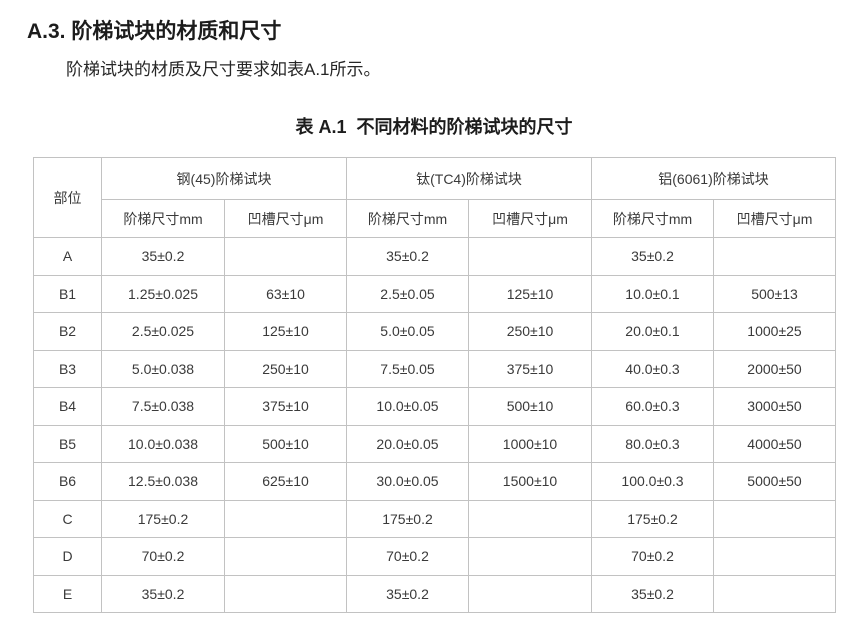 This screenshot has width=864, height=640. What do you see at coordinates (652, 293) in the screenshot?
I see `table-cell: 10.0±0.1` at bounding box center [652, 293].